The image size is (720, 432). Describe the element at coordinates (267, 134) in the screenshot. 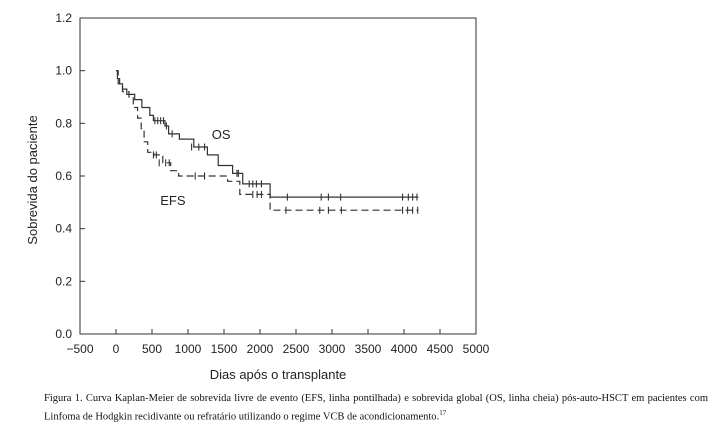

I see `os-curve` at that location.